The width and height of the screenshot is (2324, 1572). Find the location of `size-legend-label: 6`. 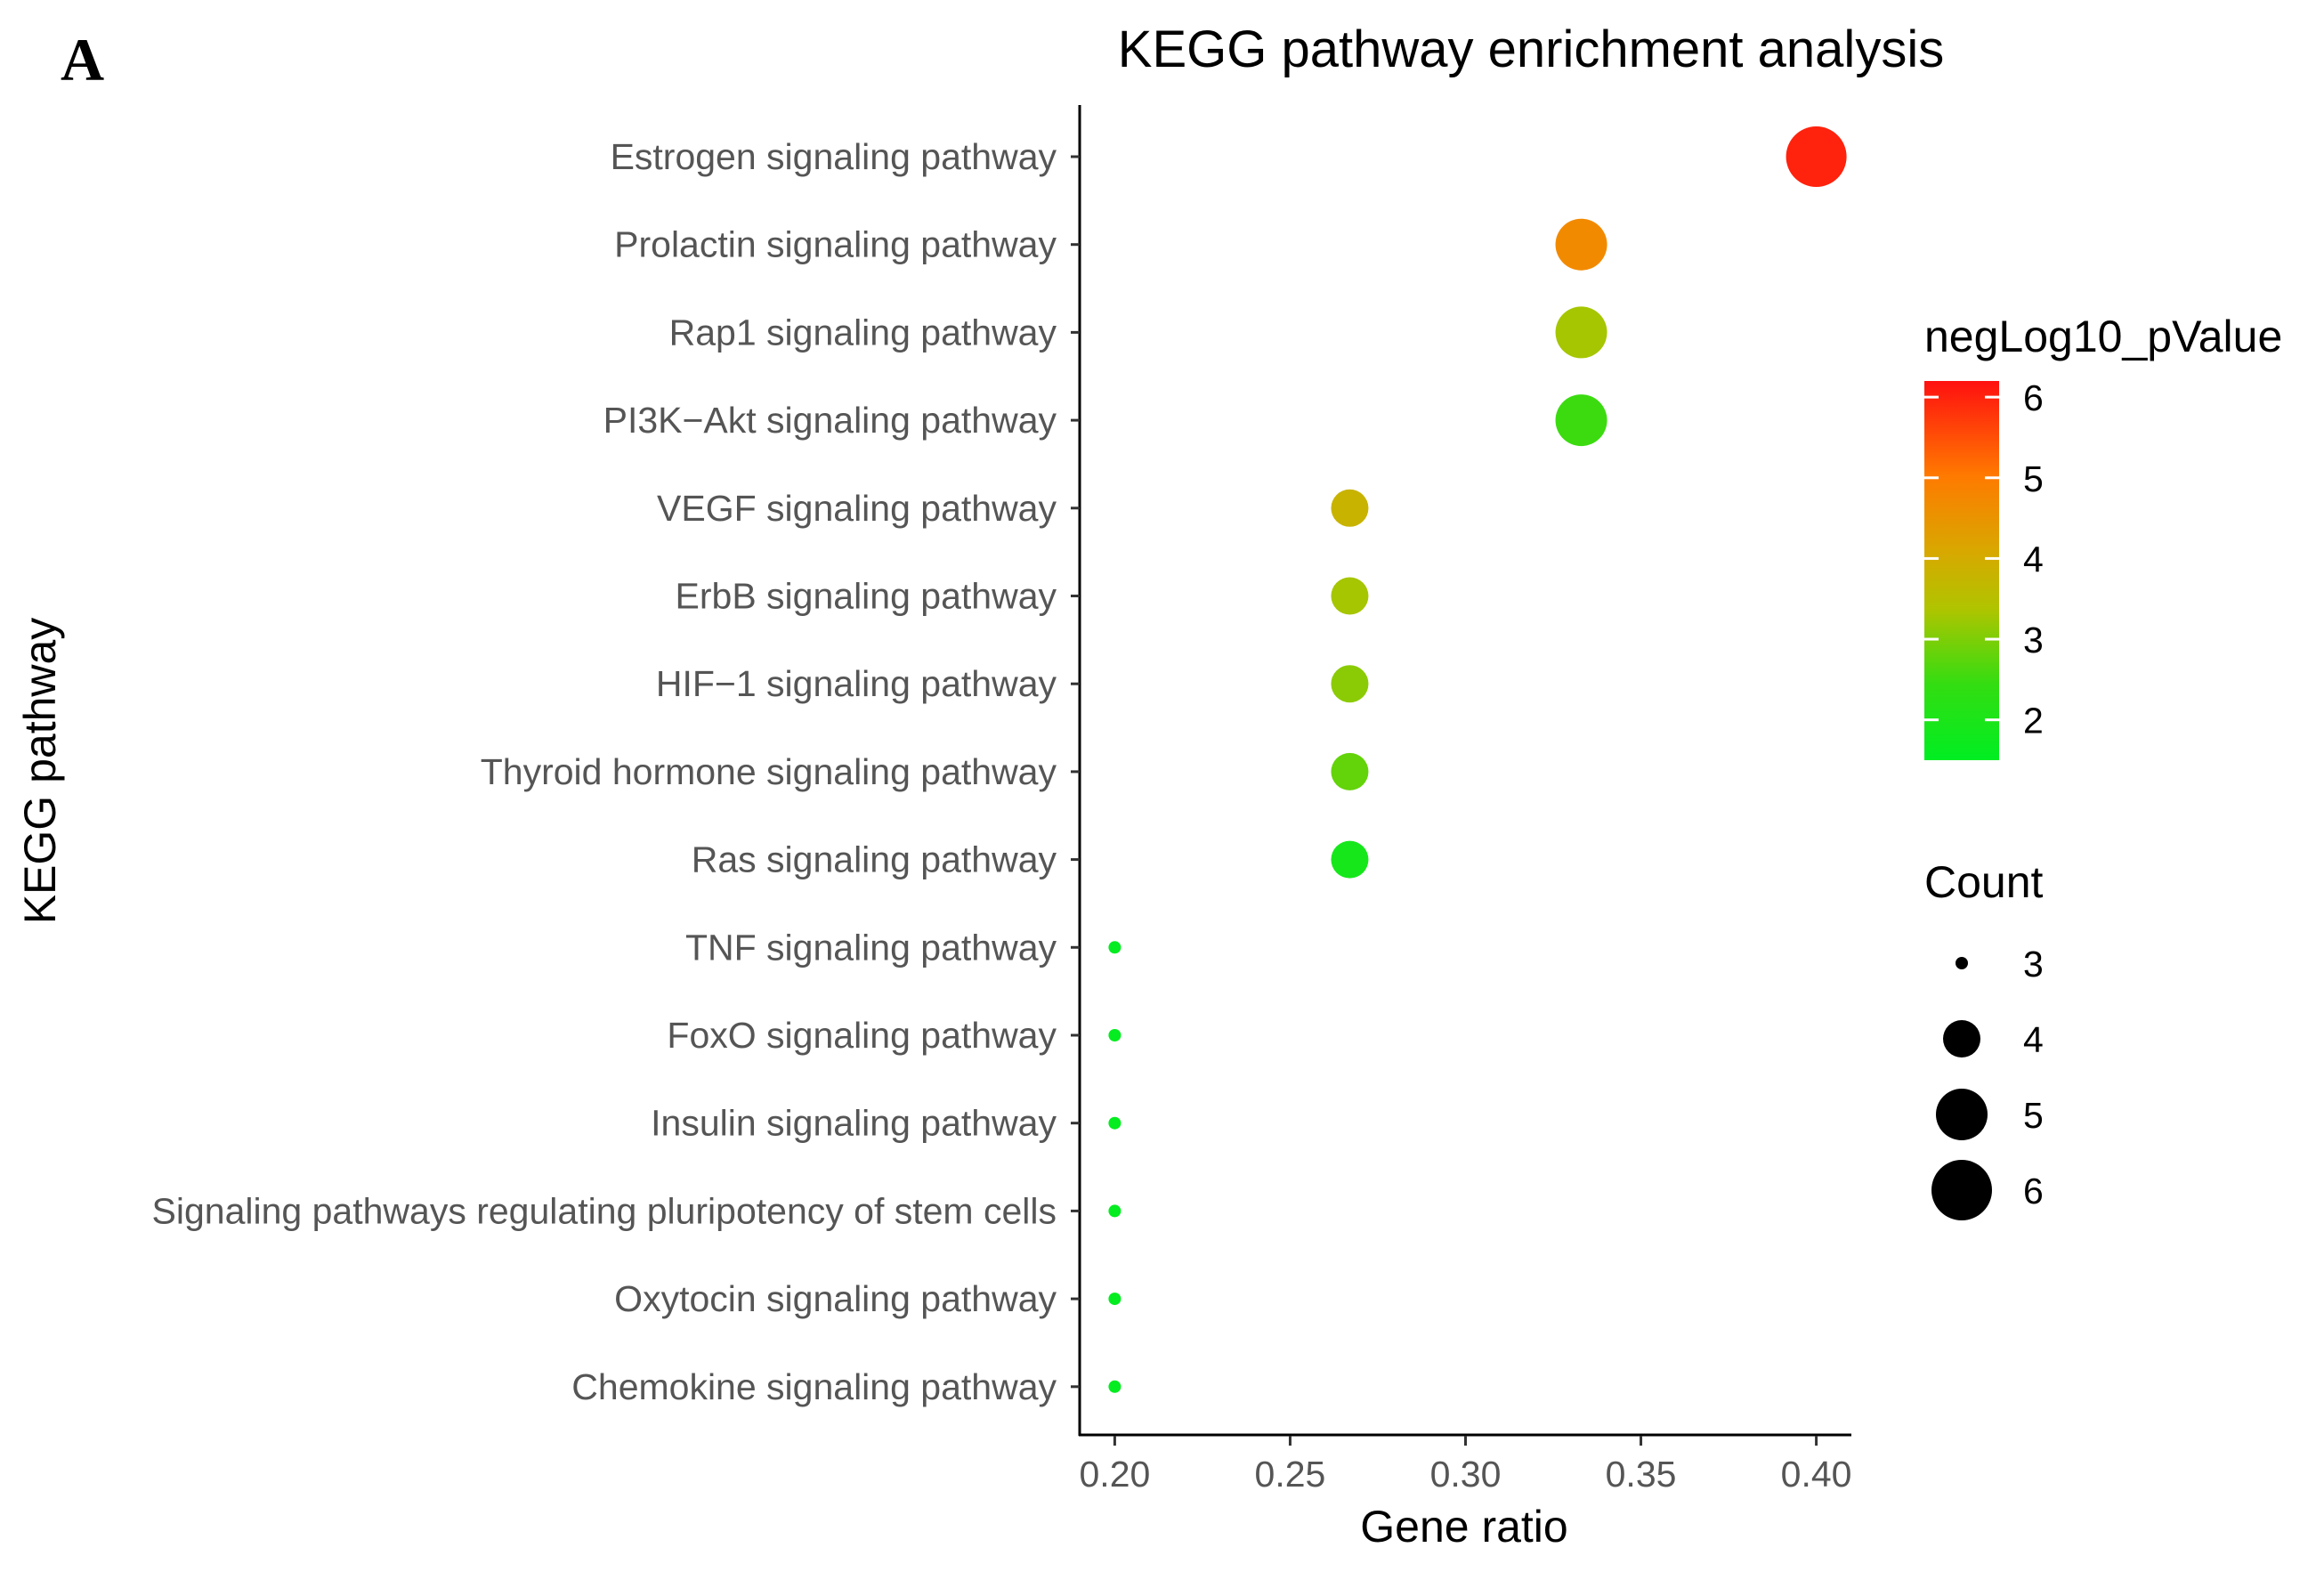

size-legend-label: 6 is located at coordinates (2033, 1191).